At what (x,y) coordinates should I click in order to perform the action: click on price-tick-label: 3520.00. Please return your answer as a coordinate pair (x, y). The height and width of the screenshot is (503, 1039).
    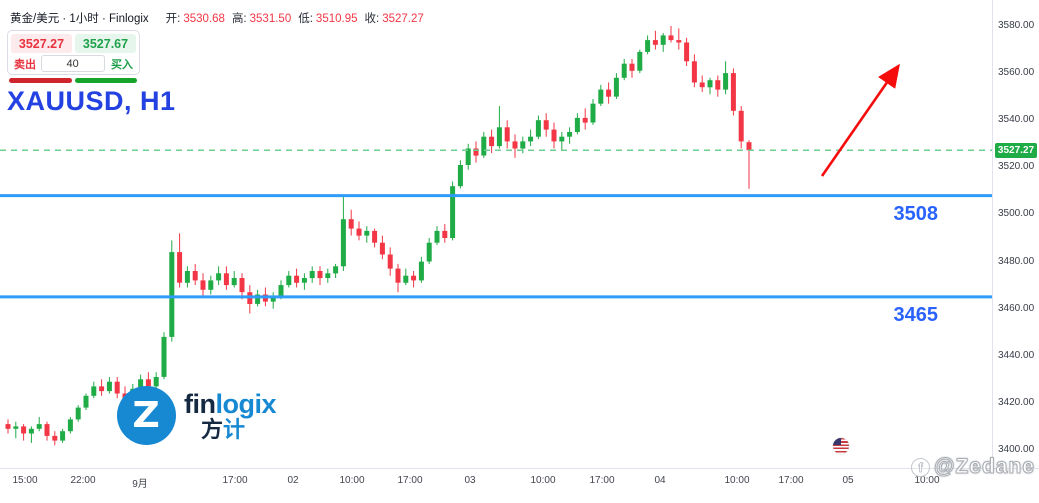
    Looking at the image, I should click on (1016, 167).